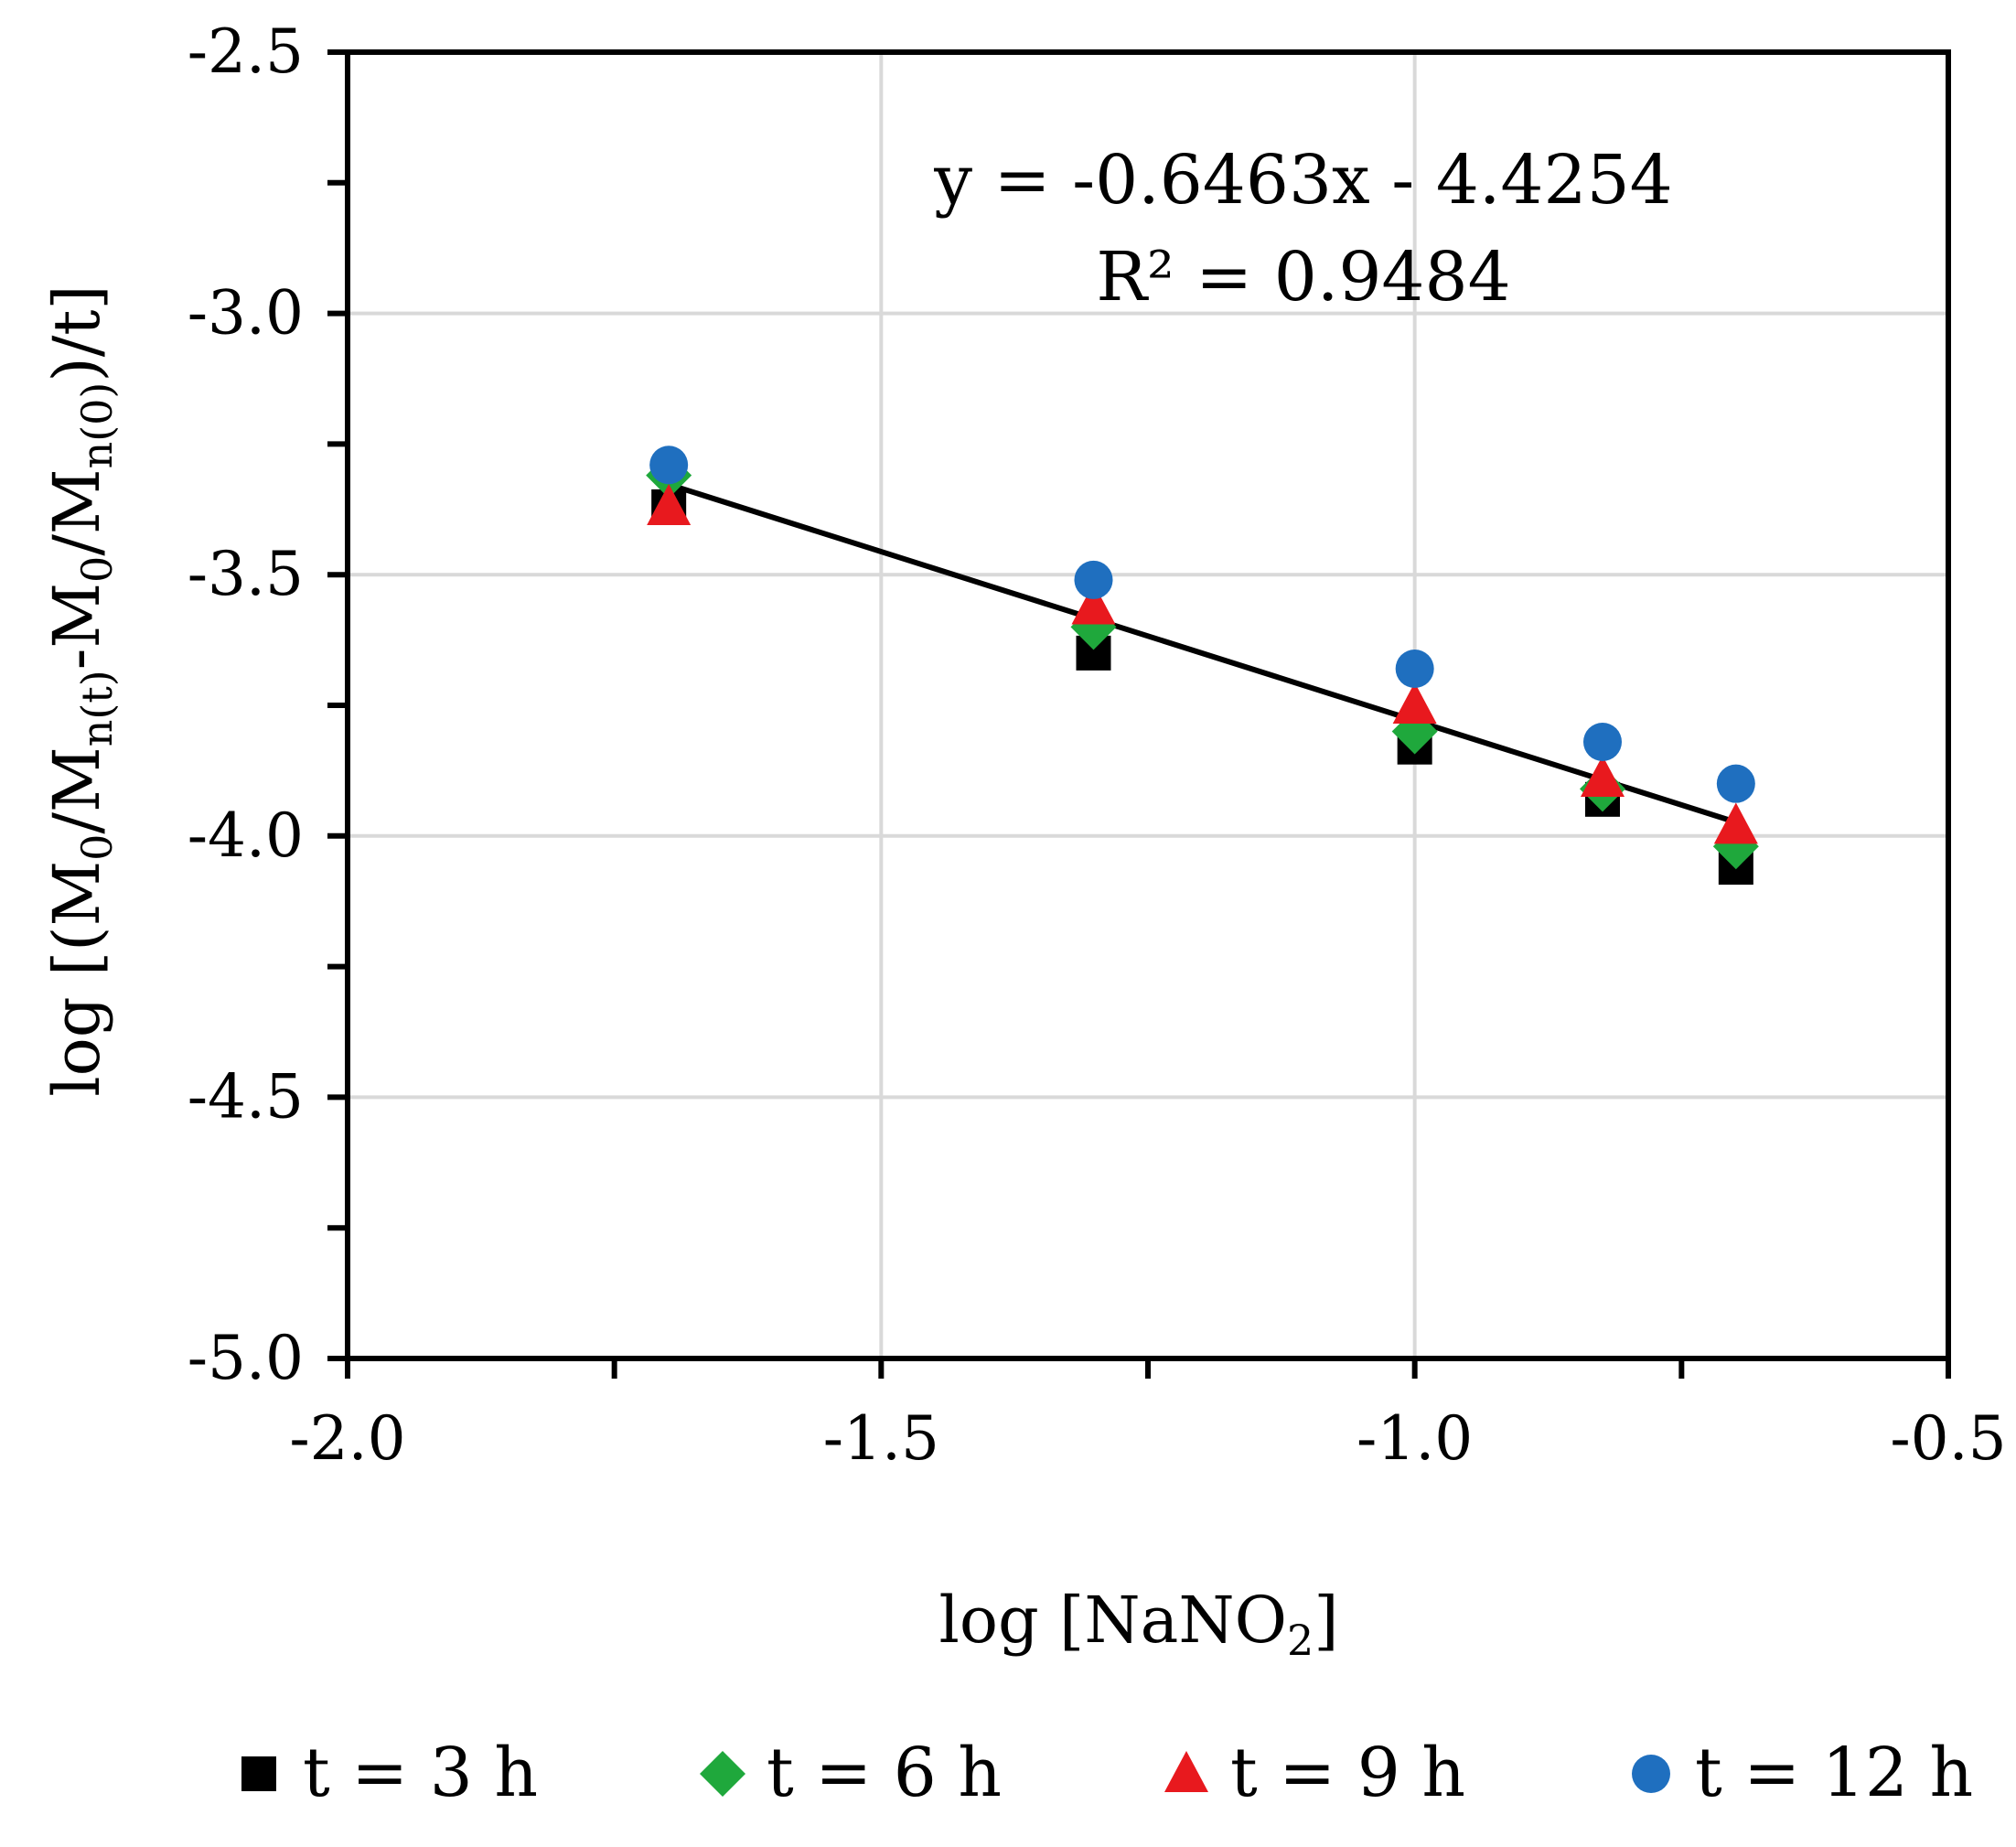 The image size is (2016, 1847). Describe the element at coordinates (76, 627) in the screenshot. I see `y-axis-title-part: -M` at that location.